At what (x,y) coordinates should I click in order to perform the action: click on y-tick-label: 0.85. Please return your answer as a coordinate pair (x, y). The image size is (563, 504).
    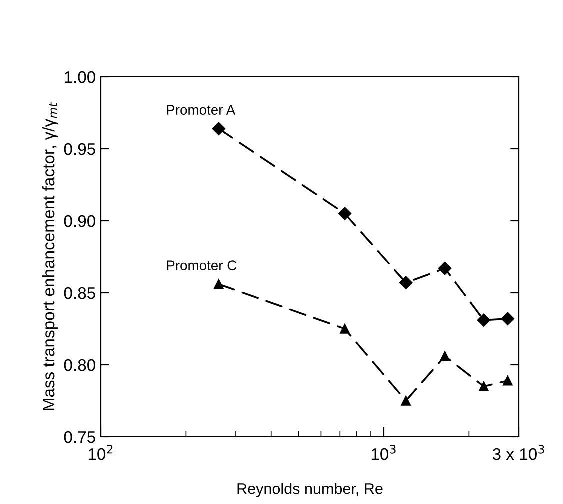
    Looking at the image, I should click on (80, 293).